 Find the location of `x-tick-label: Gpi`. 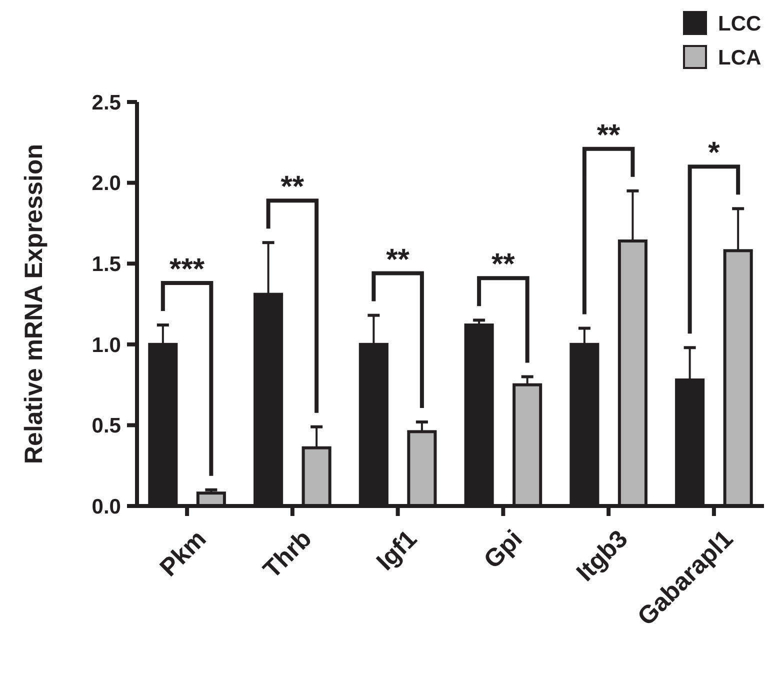

x-tick-label: Gpi is located at coordinates (503, 549).